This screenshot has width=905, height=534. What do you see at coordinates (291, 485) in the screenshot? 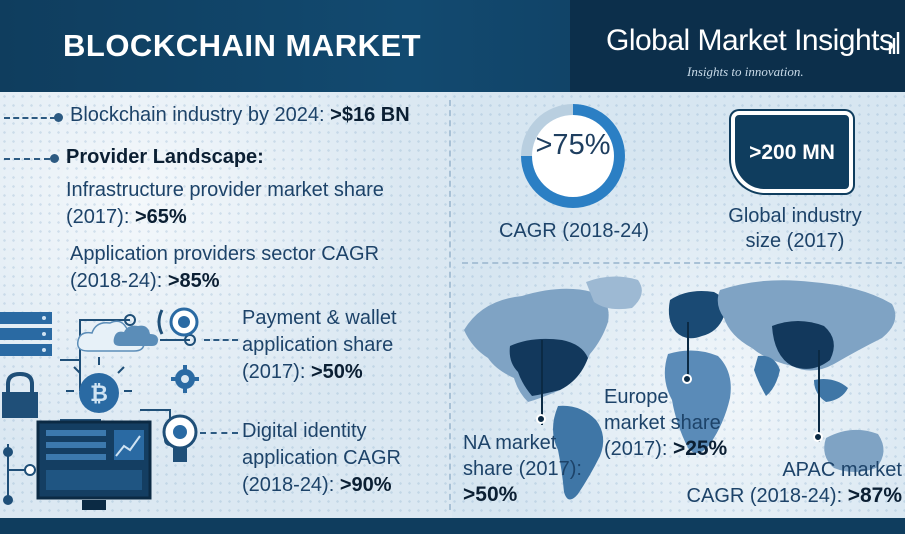
I see `digital-line3: (2018-24):` at bounding box center [291, 485].